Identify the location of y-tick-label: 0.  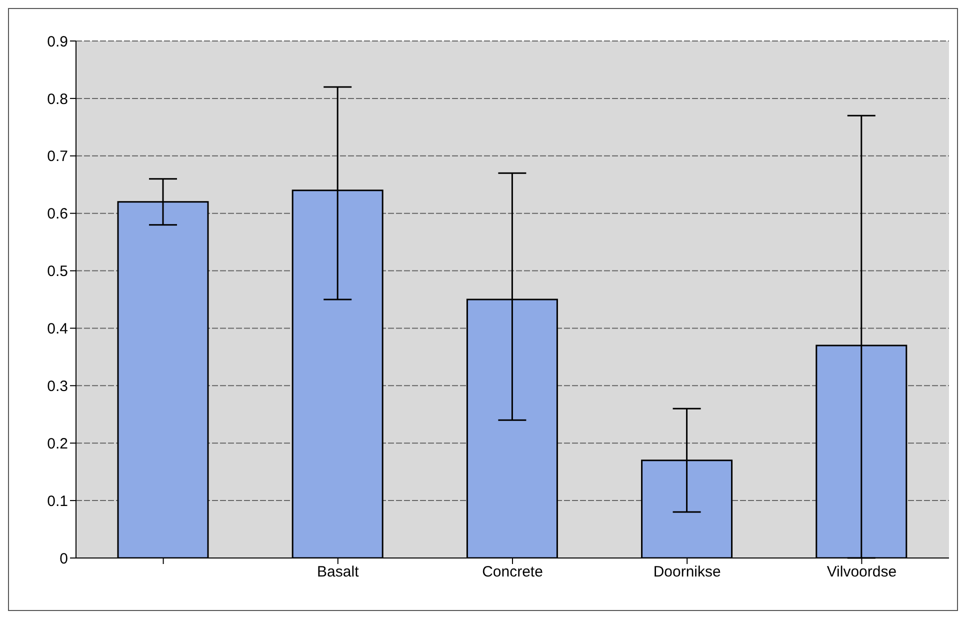
(64, 559).